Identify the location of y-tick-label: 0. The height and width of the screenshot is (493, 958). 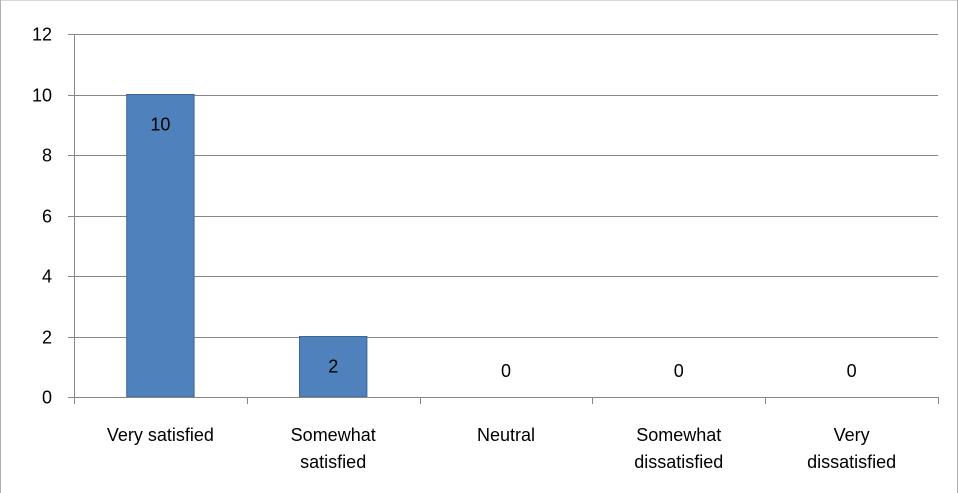
(47, 398).